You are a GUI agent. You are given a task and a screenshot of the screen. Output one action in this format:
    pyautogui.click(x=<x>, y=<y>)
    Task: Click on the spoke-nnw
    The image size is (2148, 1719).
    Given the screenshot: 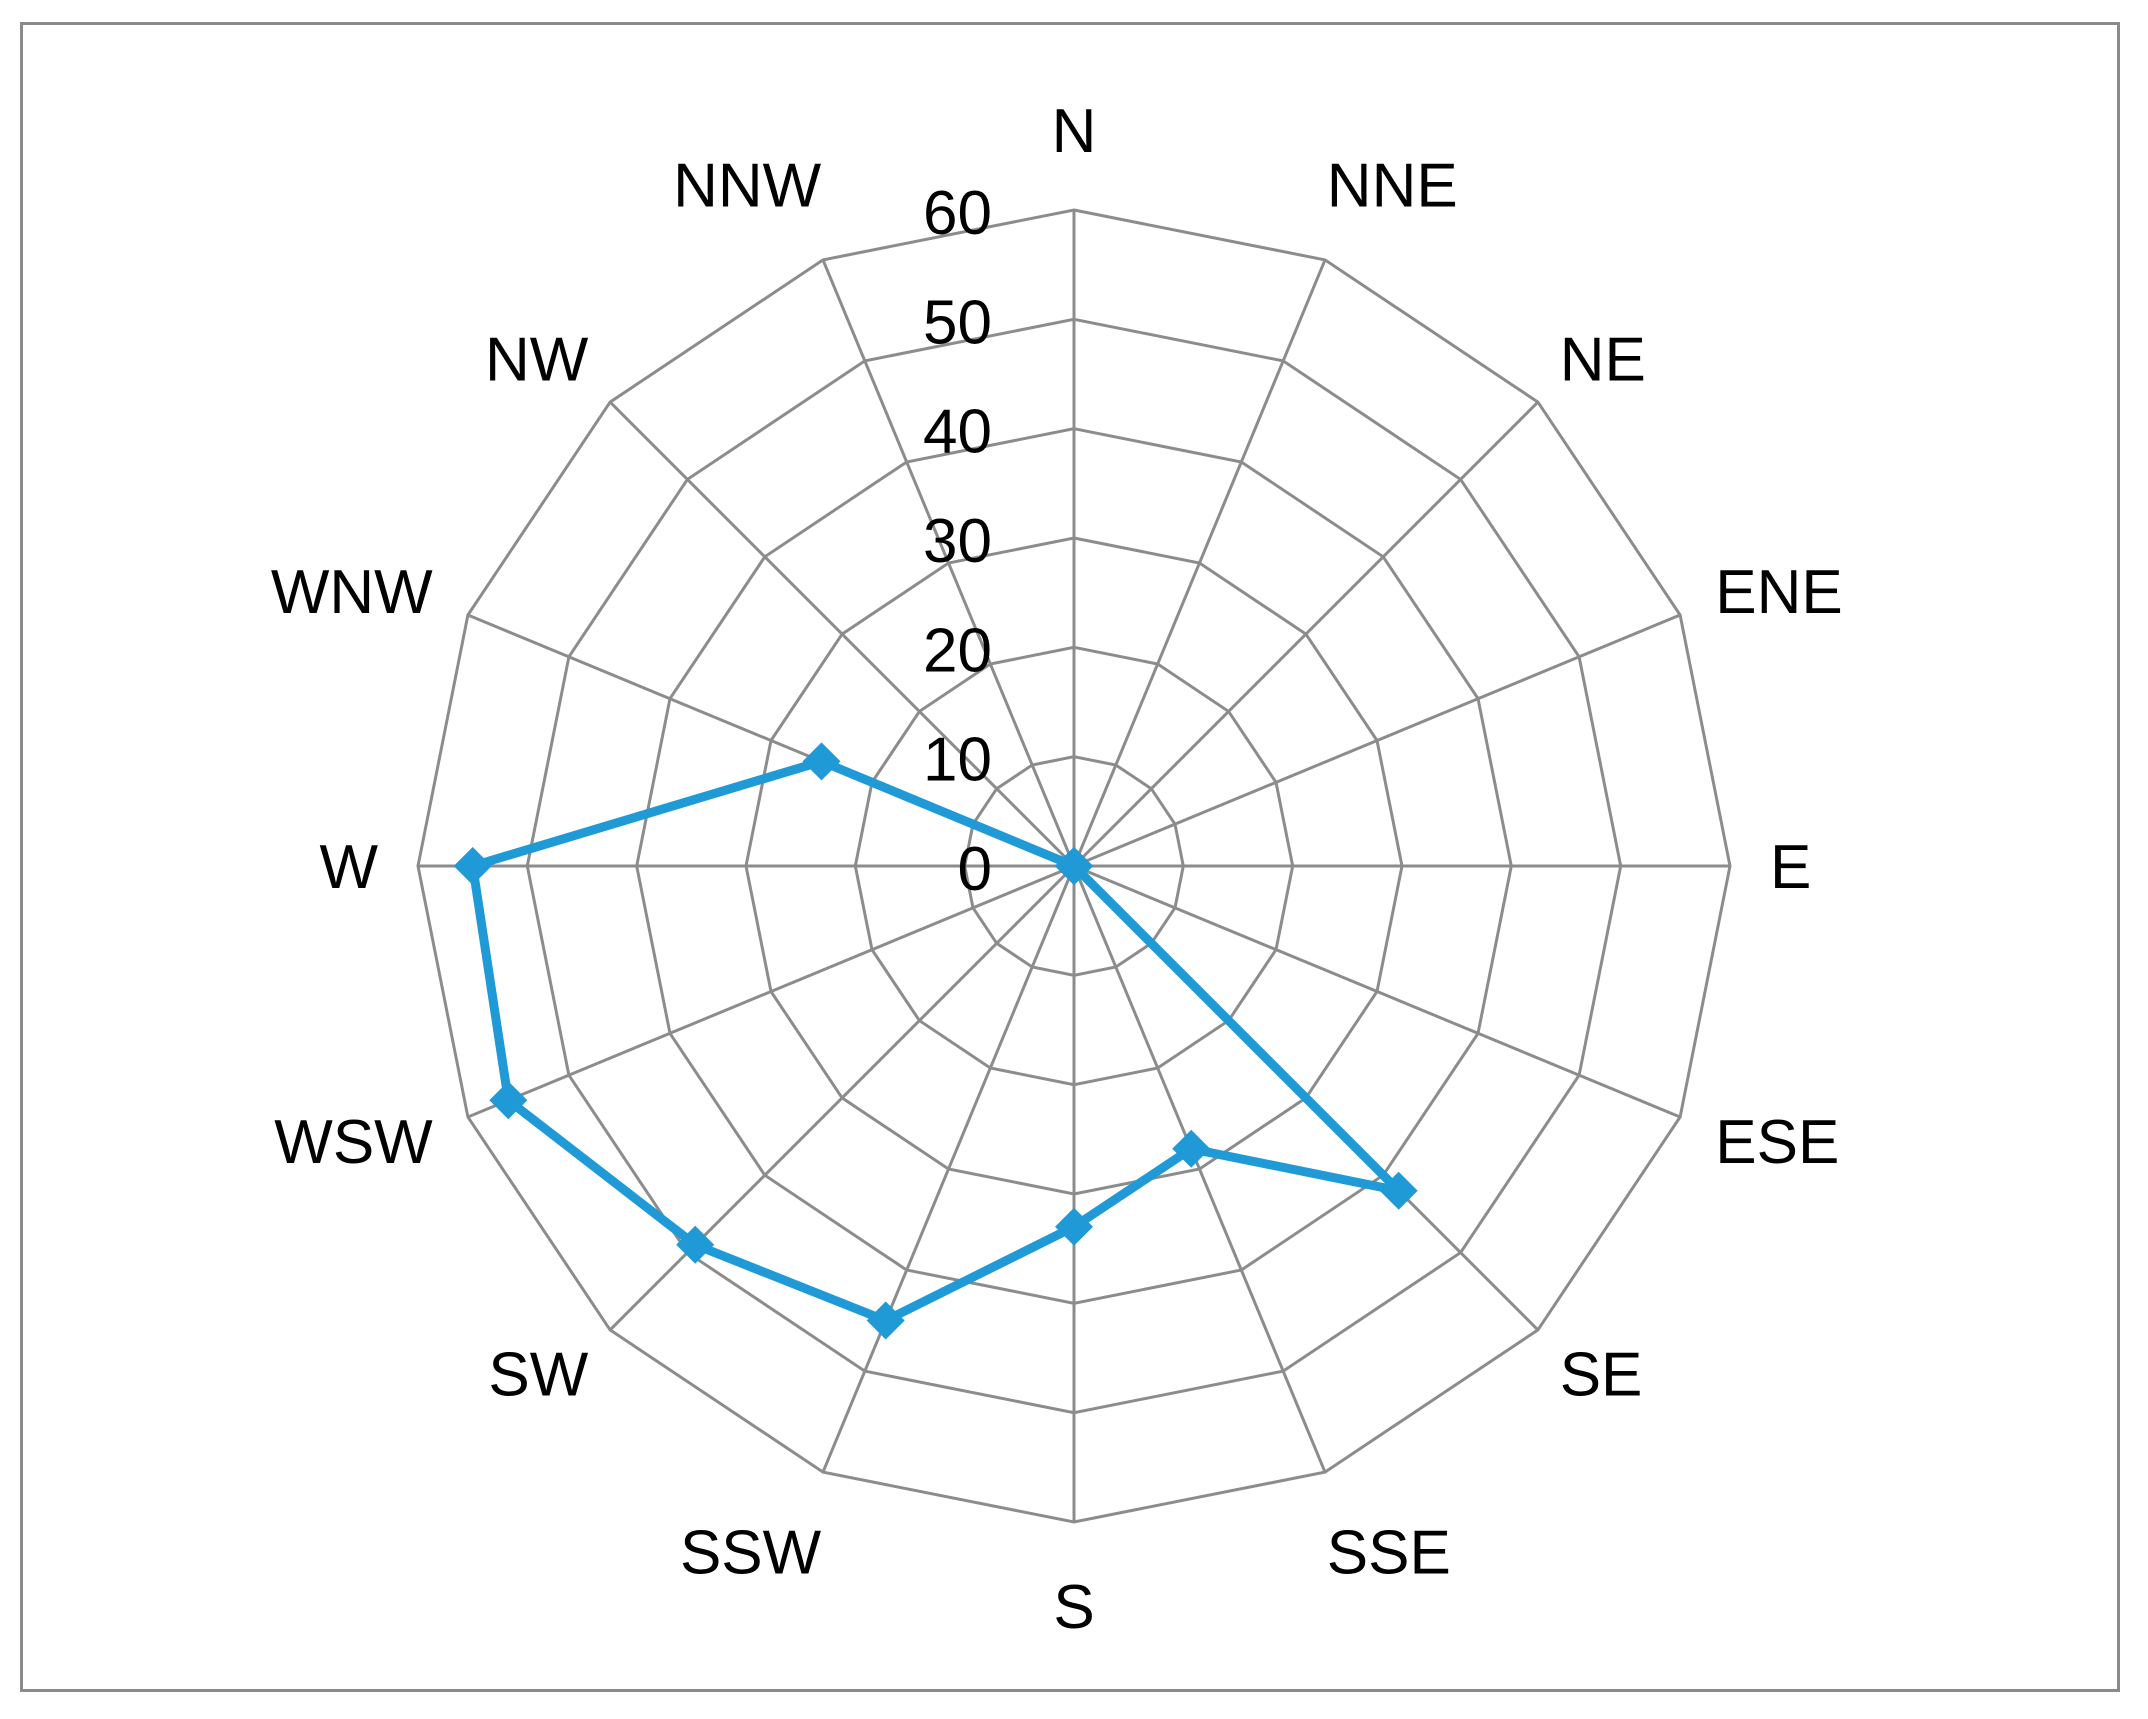 What is the action you would take?
    pyautogui.click(x=948, y=563)
    